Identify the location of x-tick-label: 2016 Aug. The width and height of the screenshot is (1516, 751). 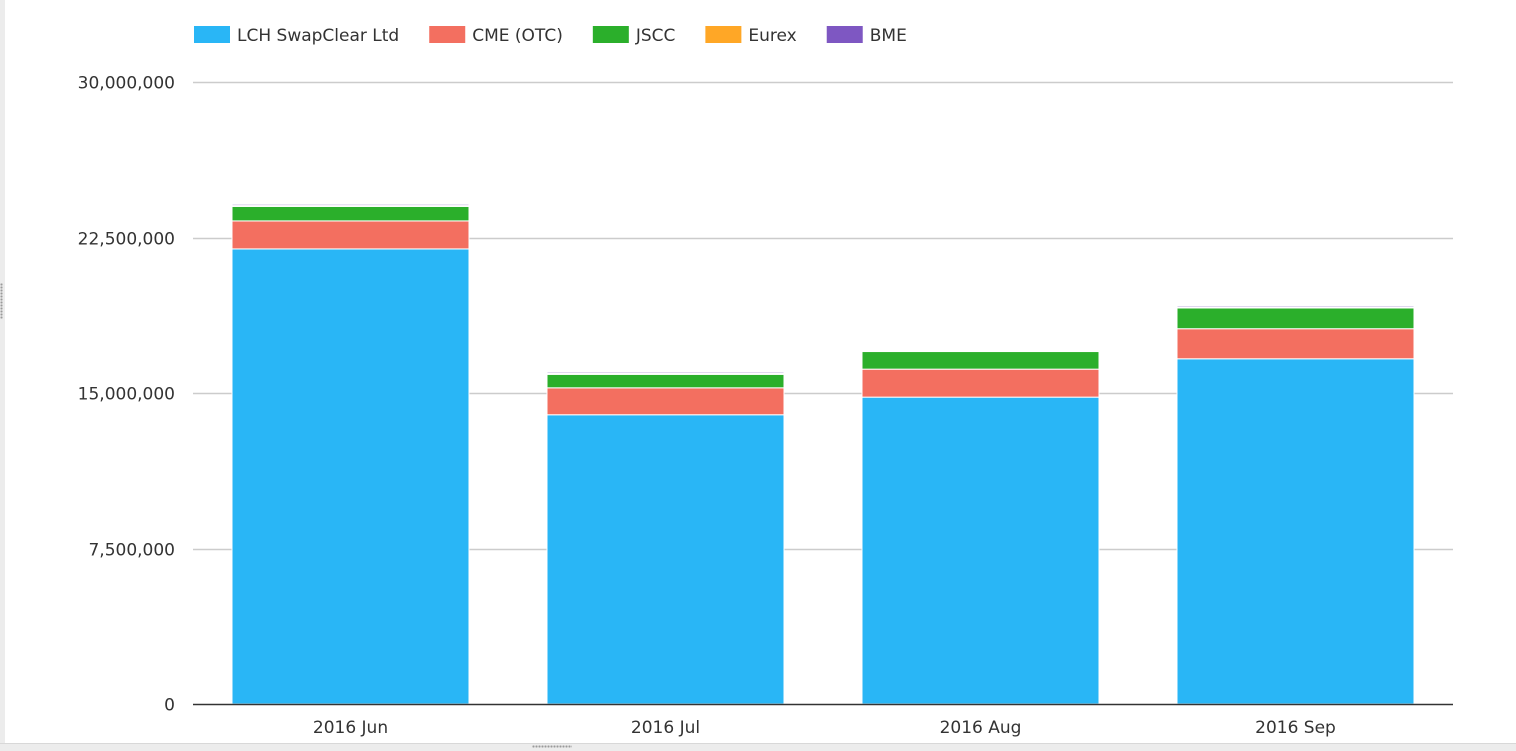
(981, 728).